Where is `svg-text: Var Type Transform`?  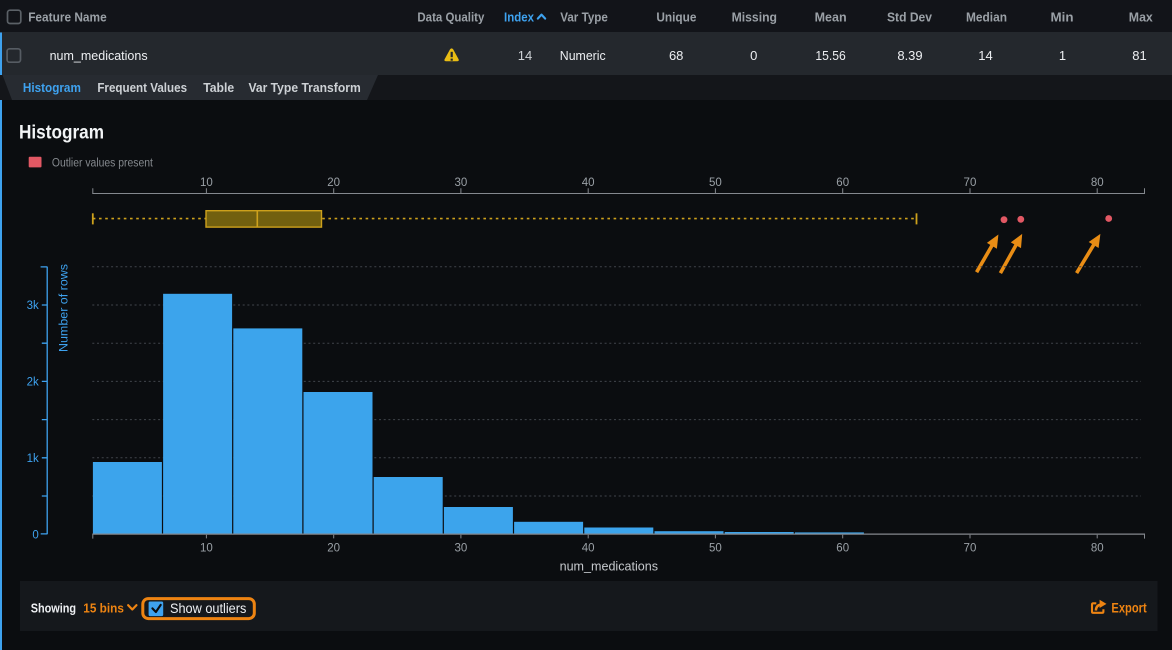
svg-text: Var Type Transform is located at coordinates (304, 88).